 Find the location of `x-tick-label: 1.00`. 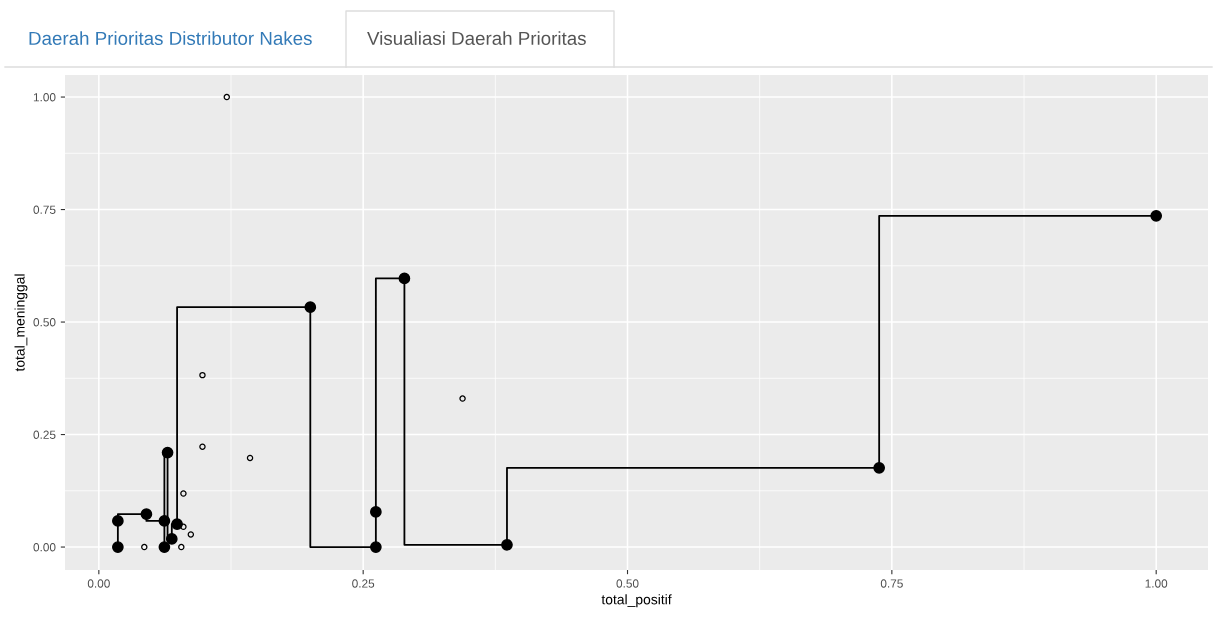

x-tick-label: 1.00 is located at coordinates (1156, 583).